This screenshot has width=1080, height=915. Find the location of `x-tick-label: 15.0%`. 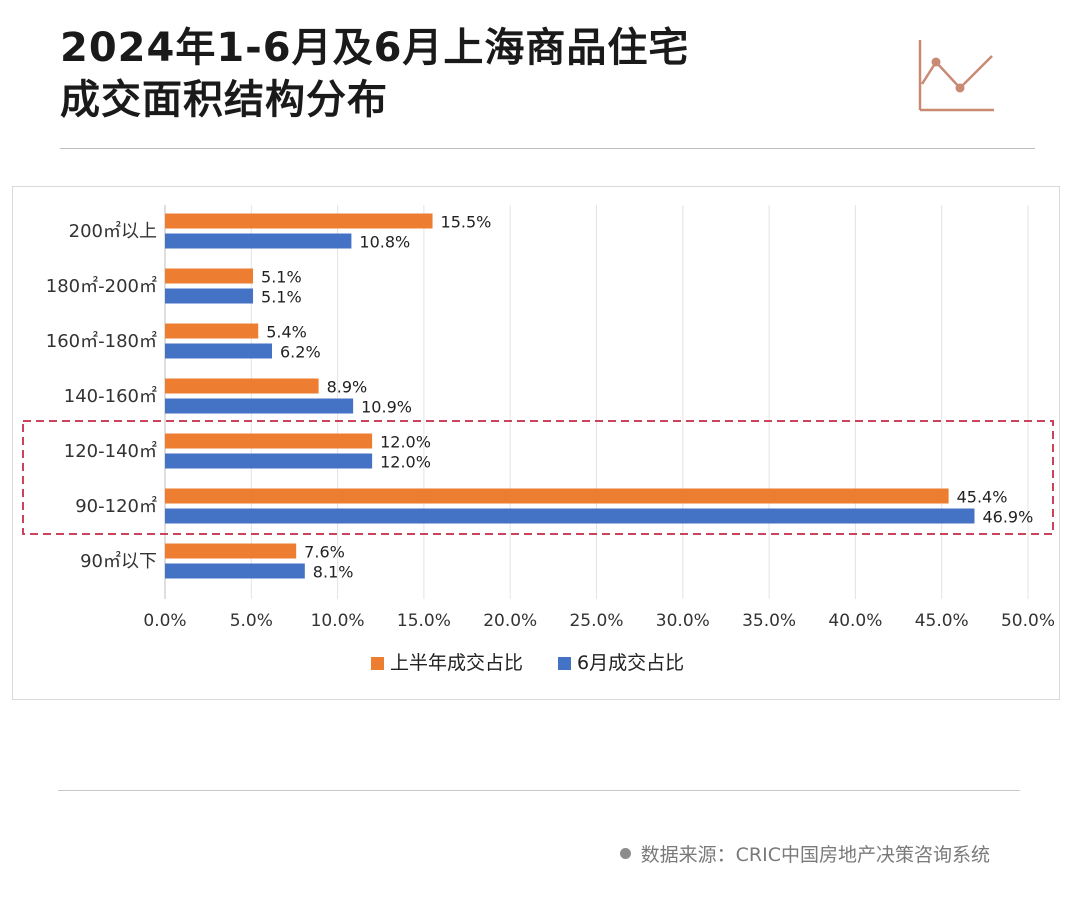

x-tick-label: 15.0% is located at coordinates (424, 621).